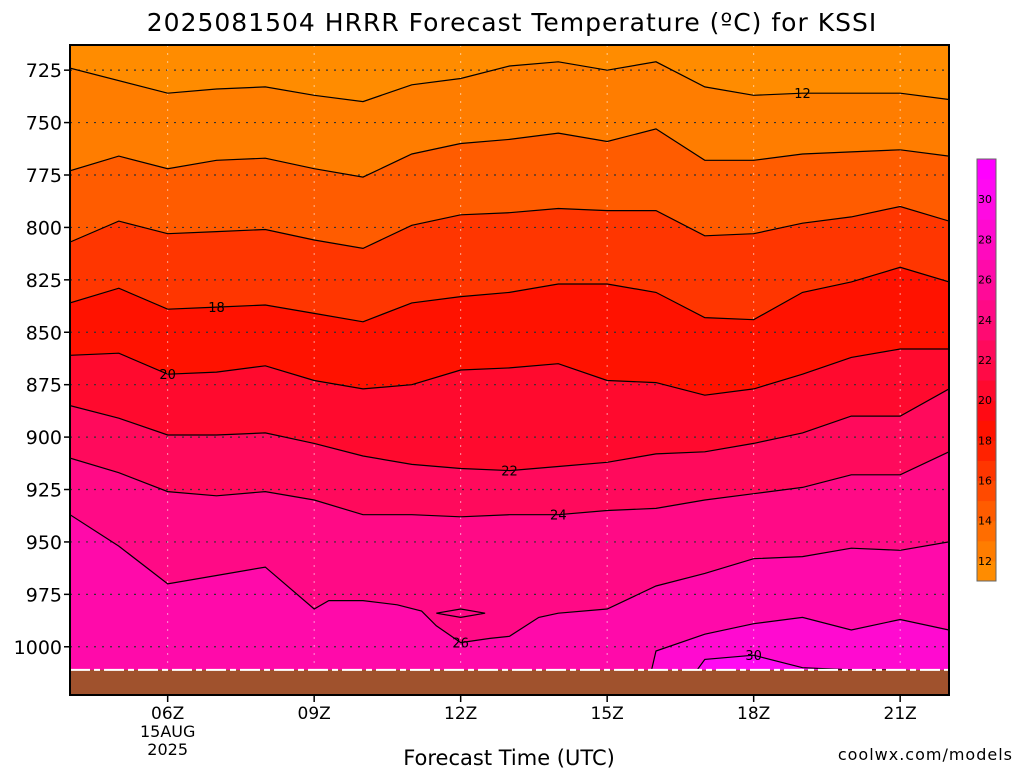 Image resolution: width=1024 pixels, height=768 pixels. Describe the element at coordinates (44, 333) in the screenshot. I see `y-tick-label: 850` at that location.